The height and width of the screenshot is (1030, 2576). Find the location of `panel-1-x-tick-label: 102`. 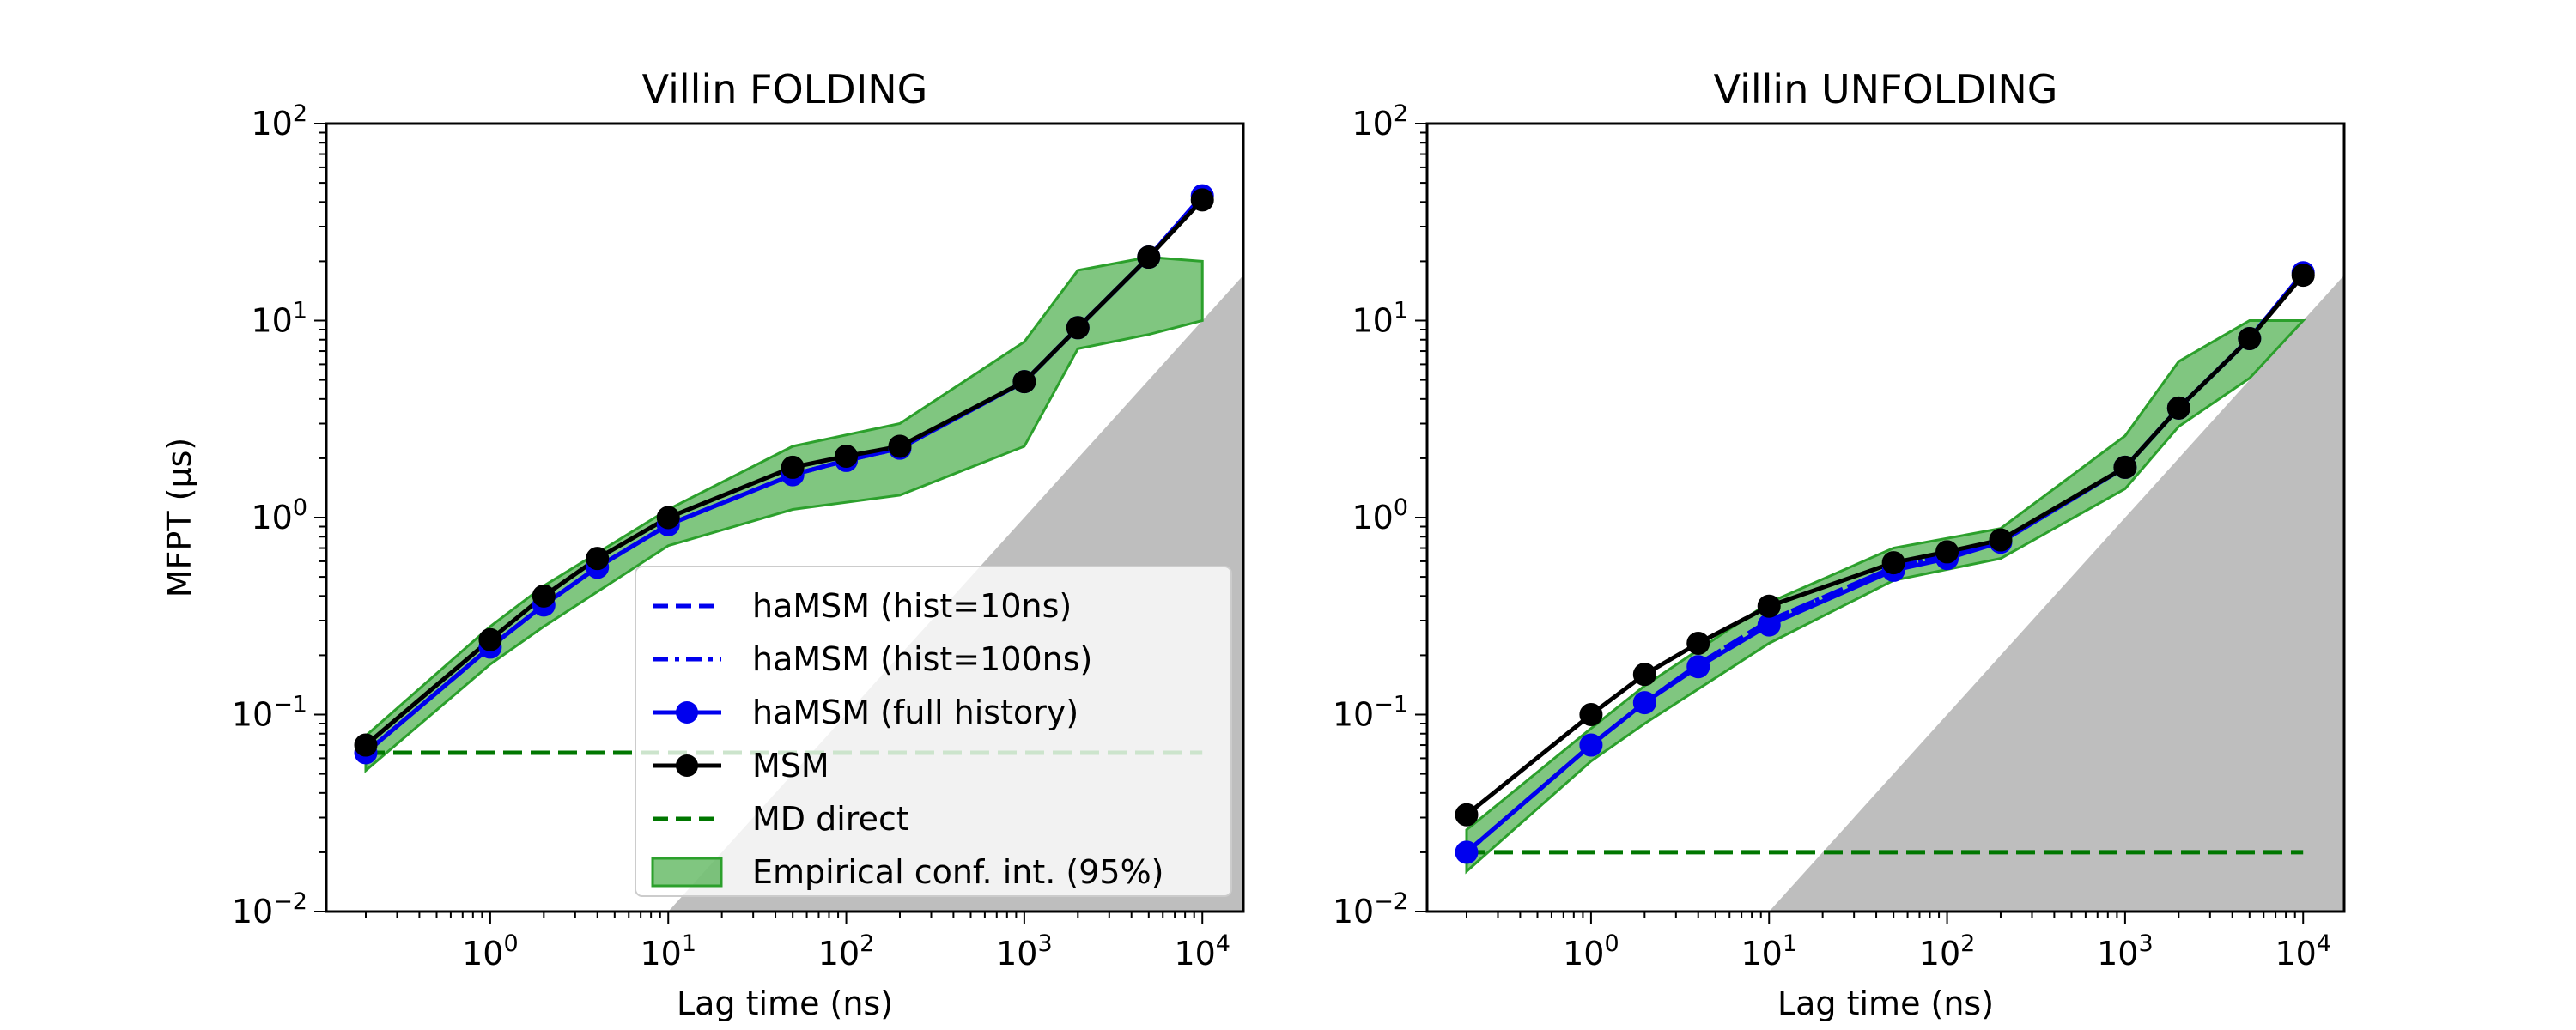

panel-1-x-tick-label: 102 is located at coordinates (1947, 951).